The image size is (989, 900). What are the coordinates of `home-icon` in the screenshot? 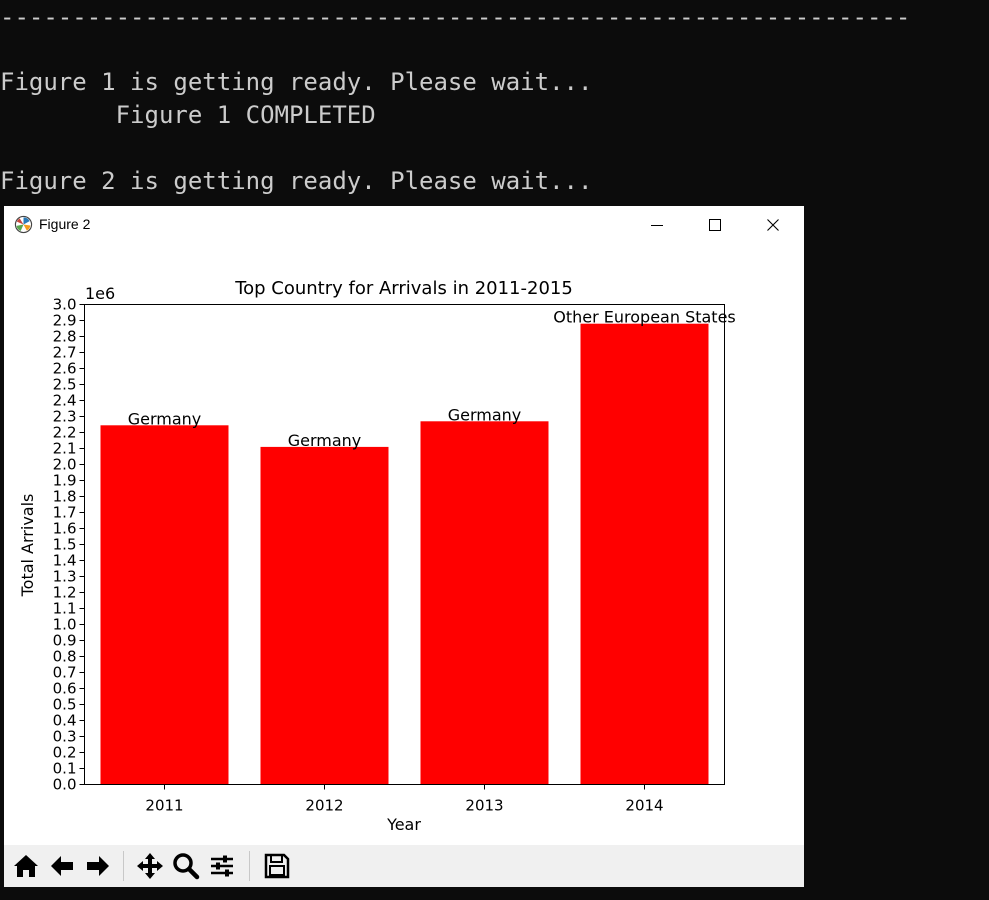 It's located at (26, 866).